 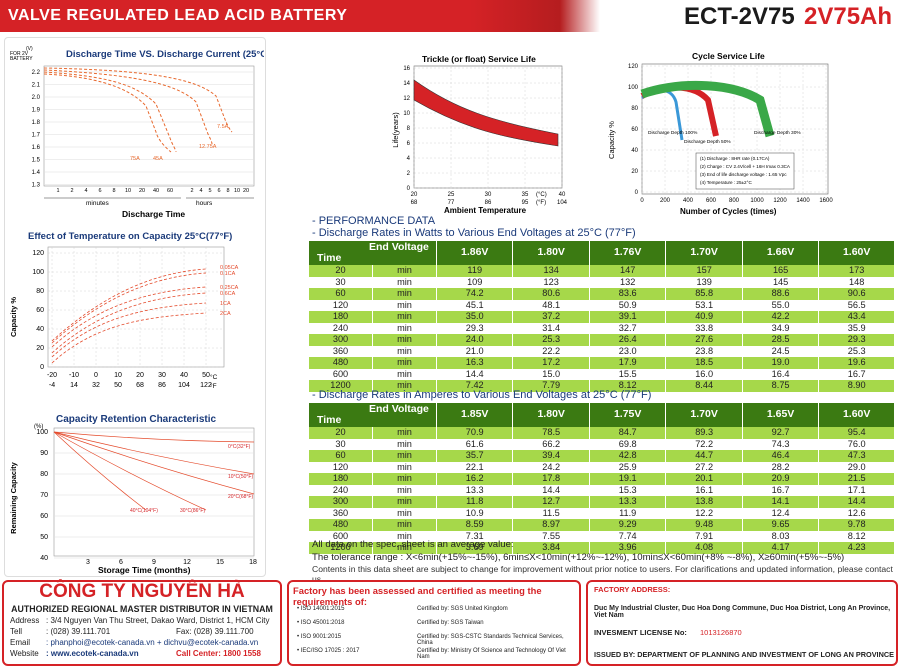 What do you see at coordinates (451, 195) in the screenshot?
I see `x-tick-c: 25` at bounding box center [451, 195].